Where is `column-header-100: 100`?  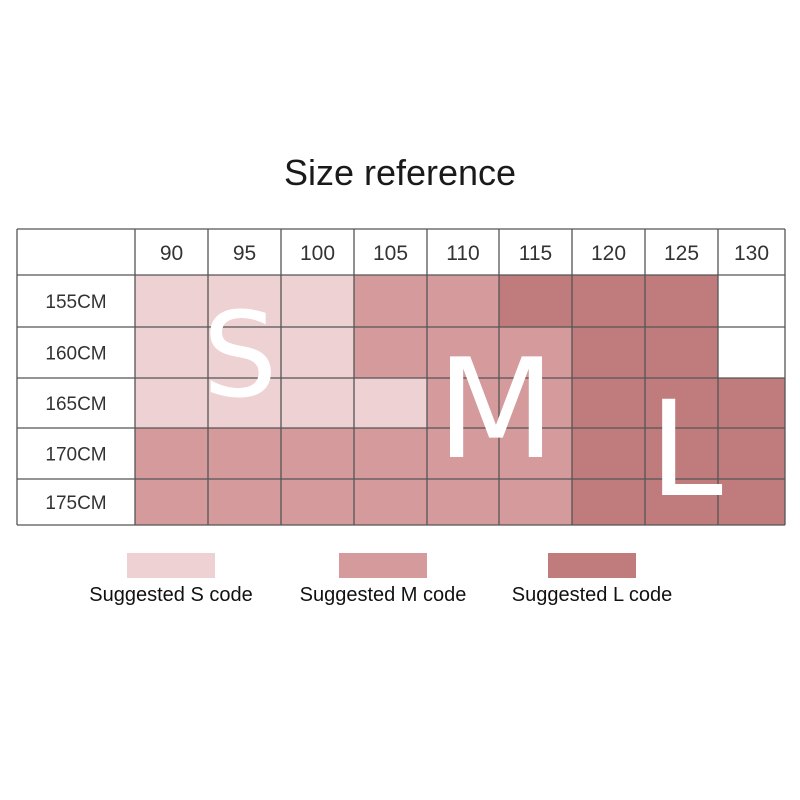
column-header-100: 100 is located at coordinates (317, 253).